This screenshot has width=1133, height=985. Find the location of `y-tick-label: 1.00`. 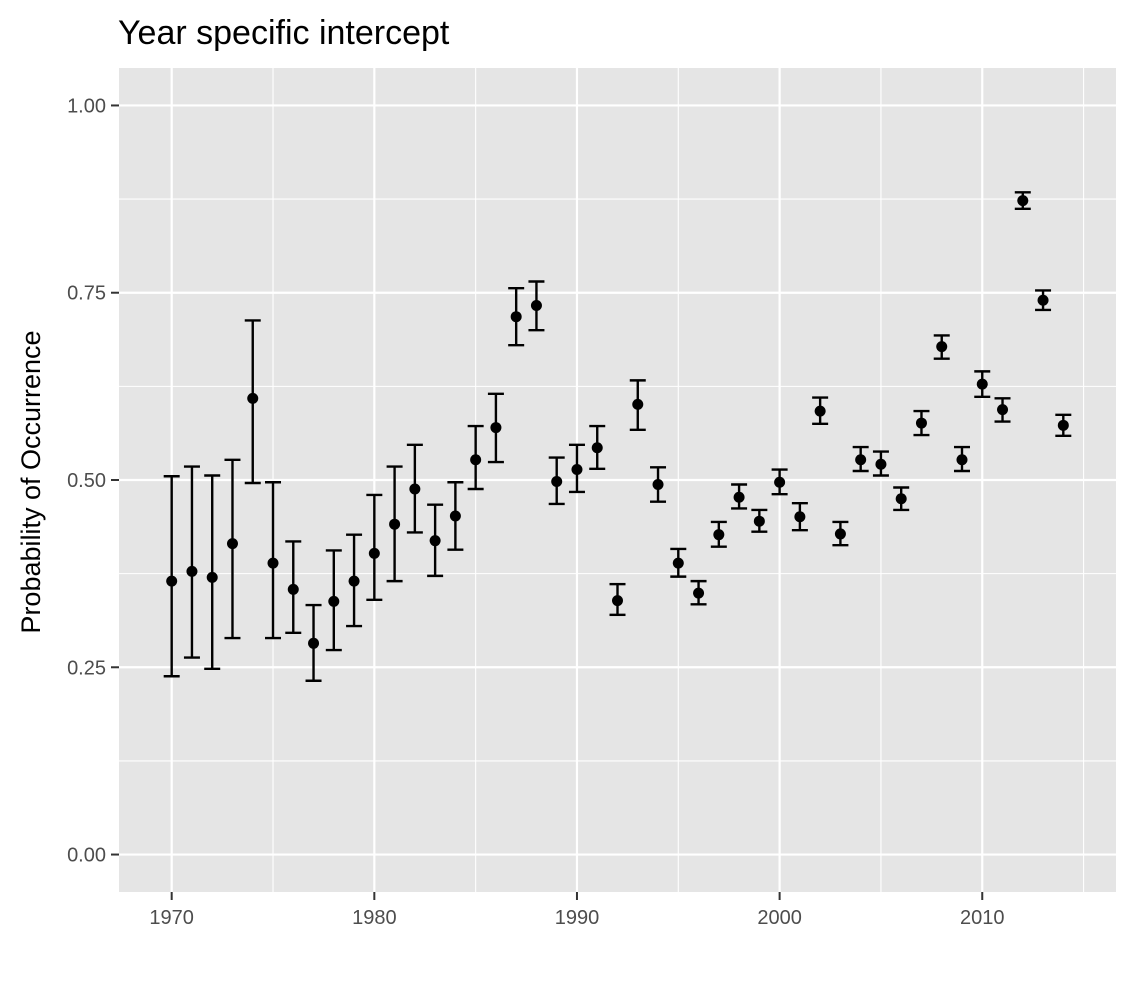

y-tick-label: 1.00 is located at coordinates (86, 106).